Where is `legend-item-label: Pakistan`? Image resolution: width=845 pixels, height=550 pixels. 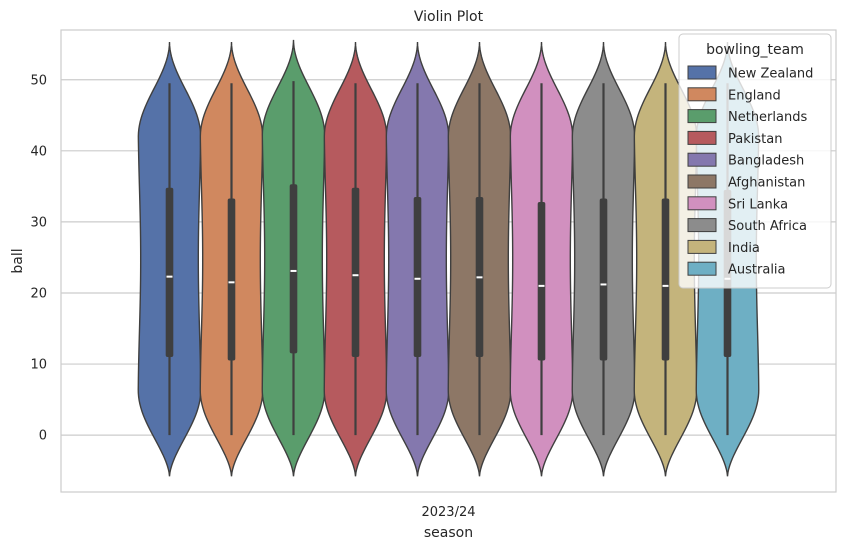
legend-item-label: Pakistan is located at coordinates (755, 139).